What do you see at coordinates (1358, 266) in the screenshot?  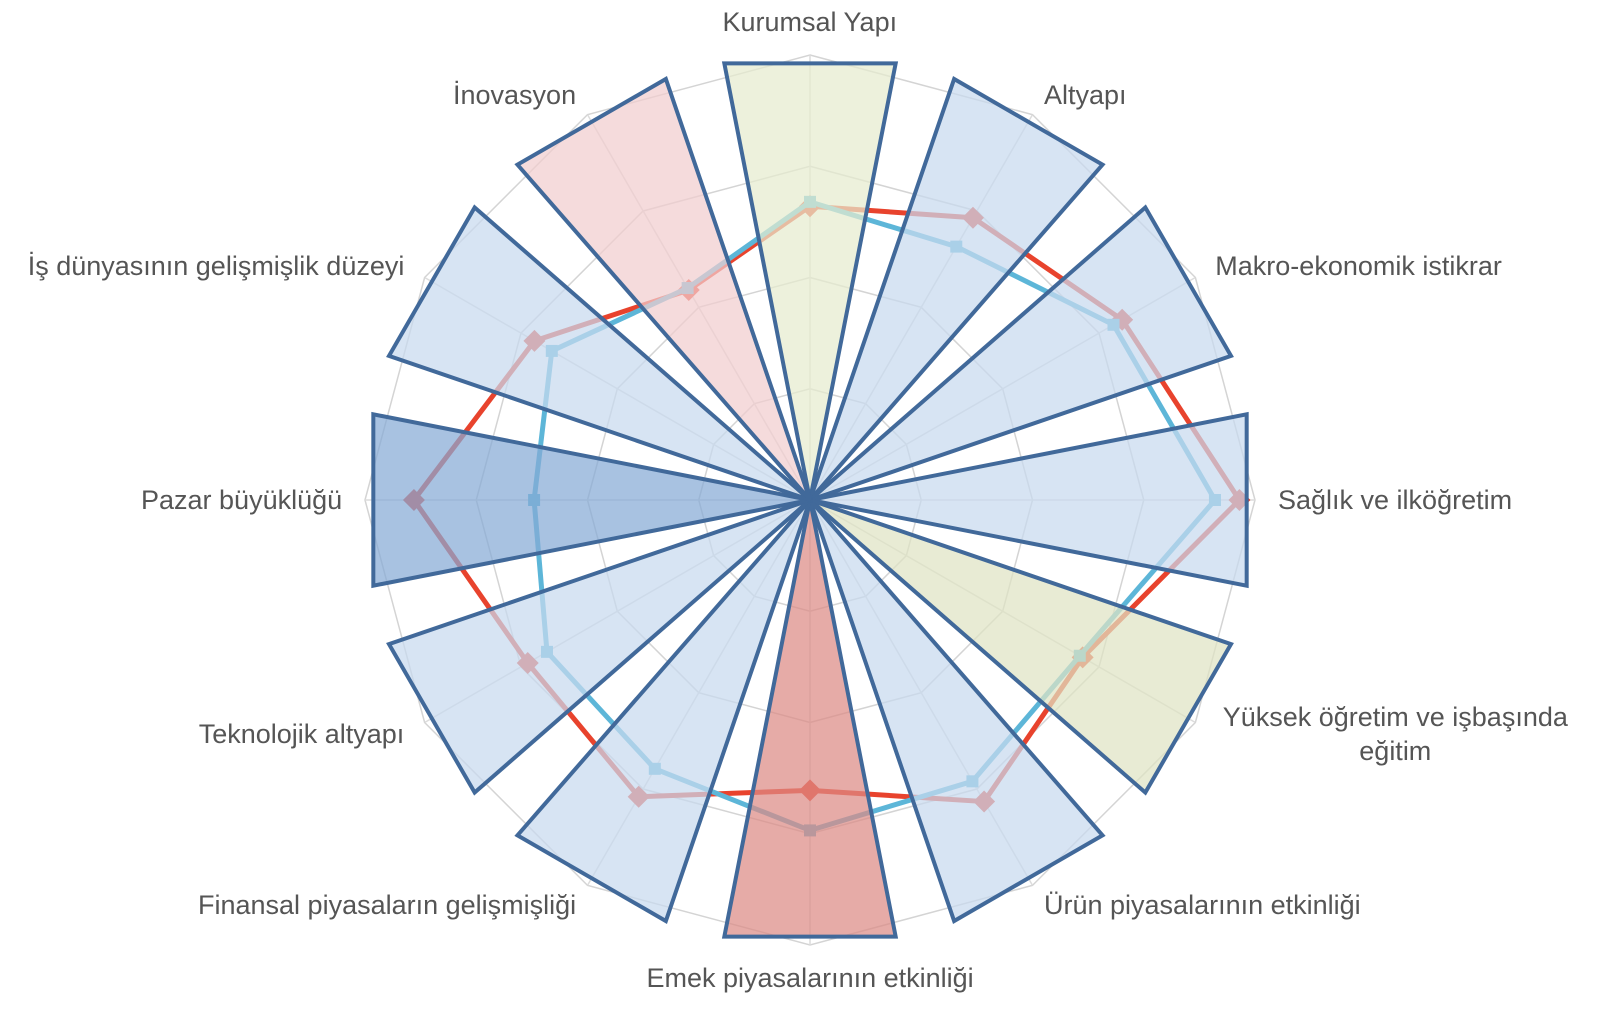 I see `category-label: Makro-ekonomik istikrar` at bounding box center [1358, 266].